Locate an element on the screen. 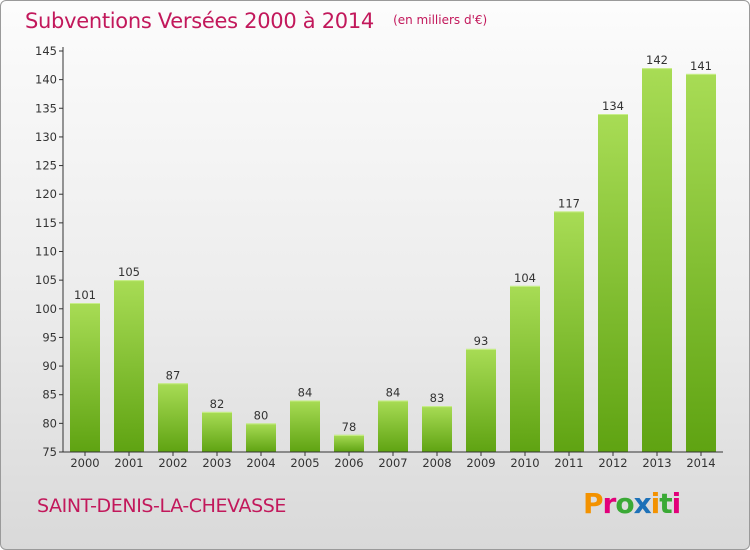  x-tick-label-2007: 2007 is located at coordinates (392, 463).